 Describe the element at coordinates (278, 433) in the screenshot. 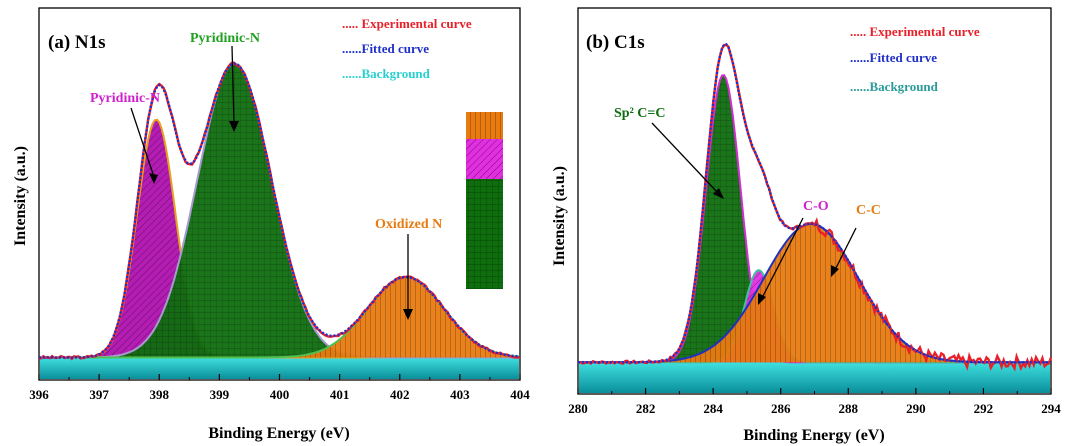

I see `n1s-x-axis-title: Binding Energy (eV)` at that location.